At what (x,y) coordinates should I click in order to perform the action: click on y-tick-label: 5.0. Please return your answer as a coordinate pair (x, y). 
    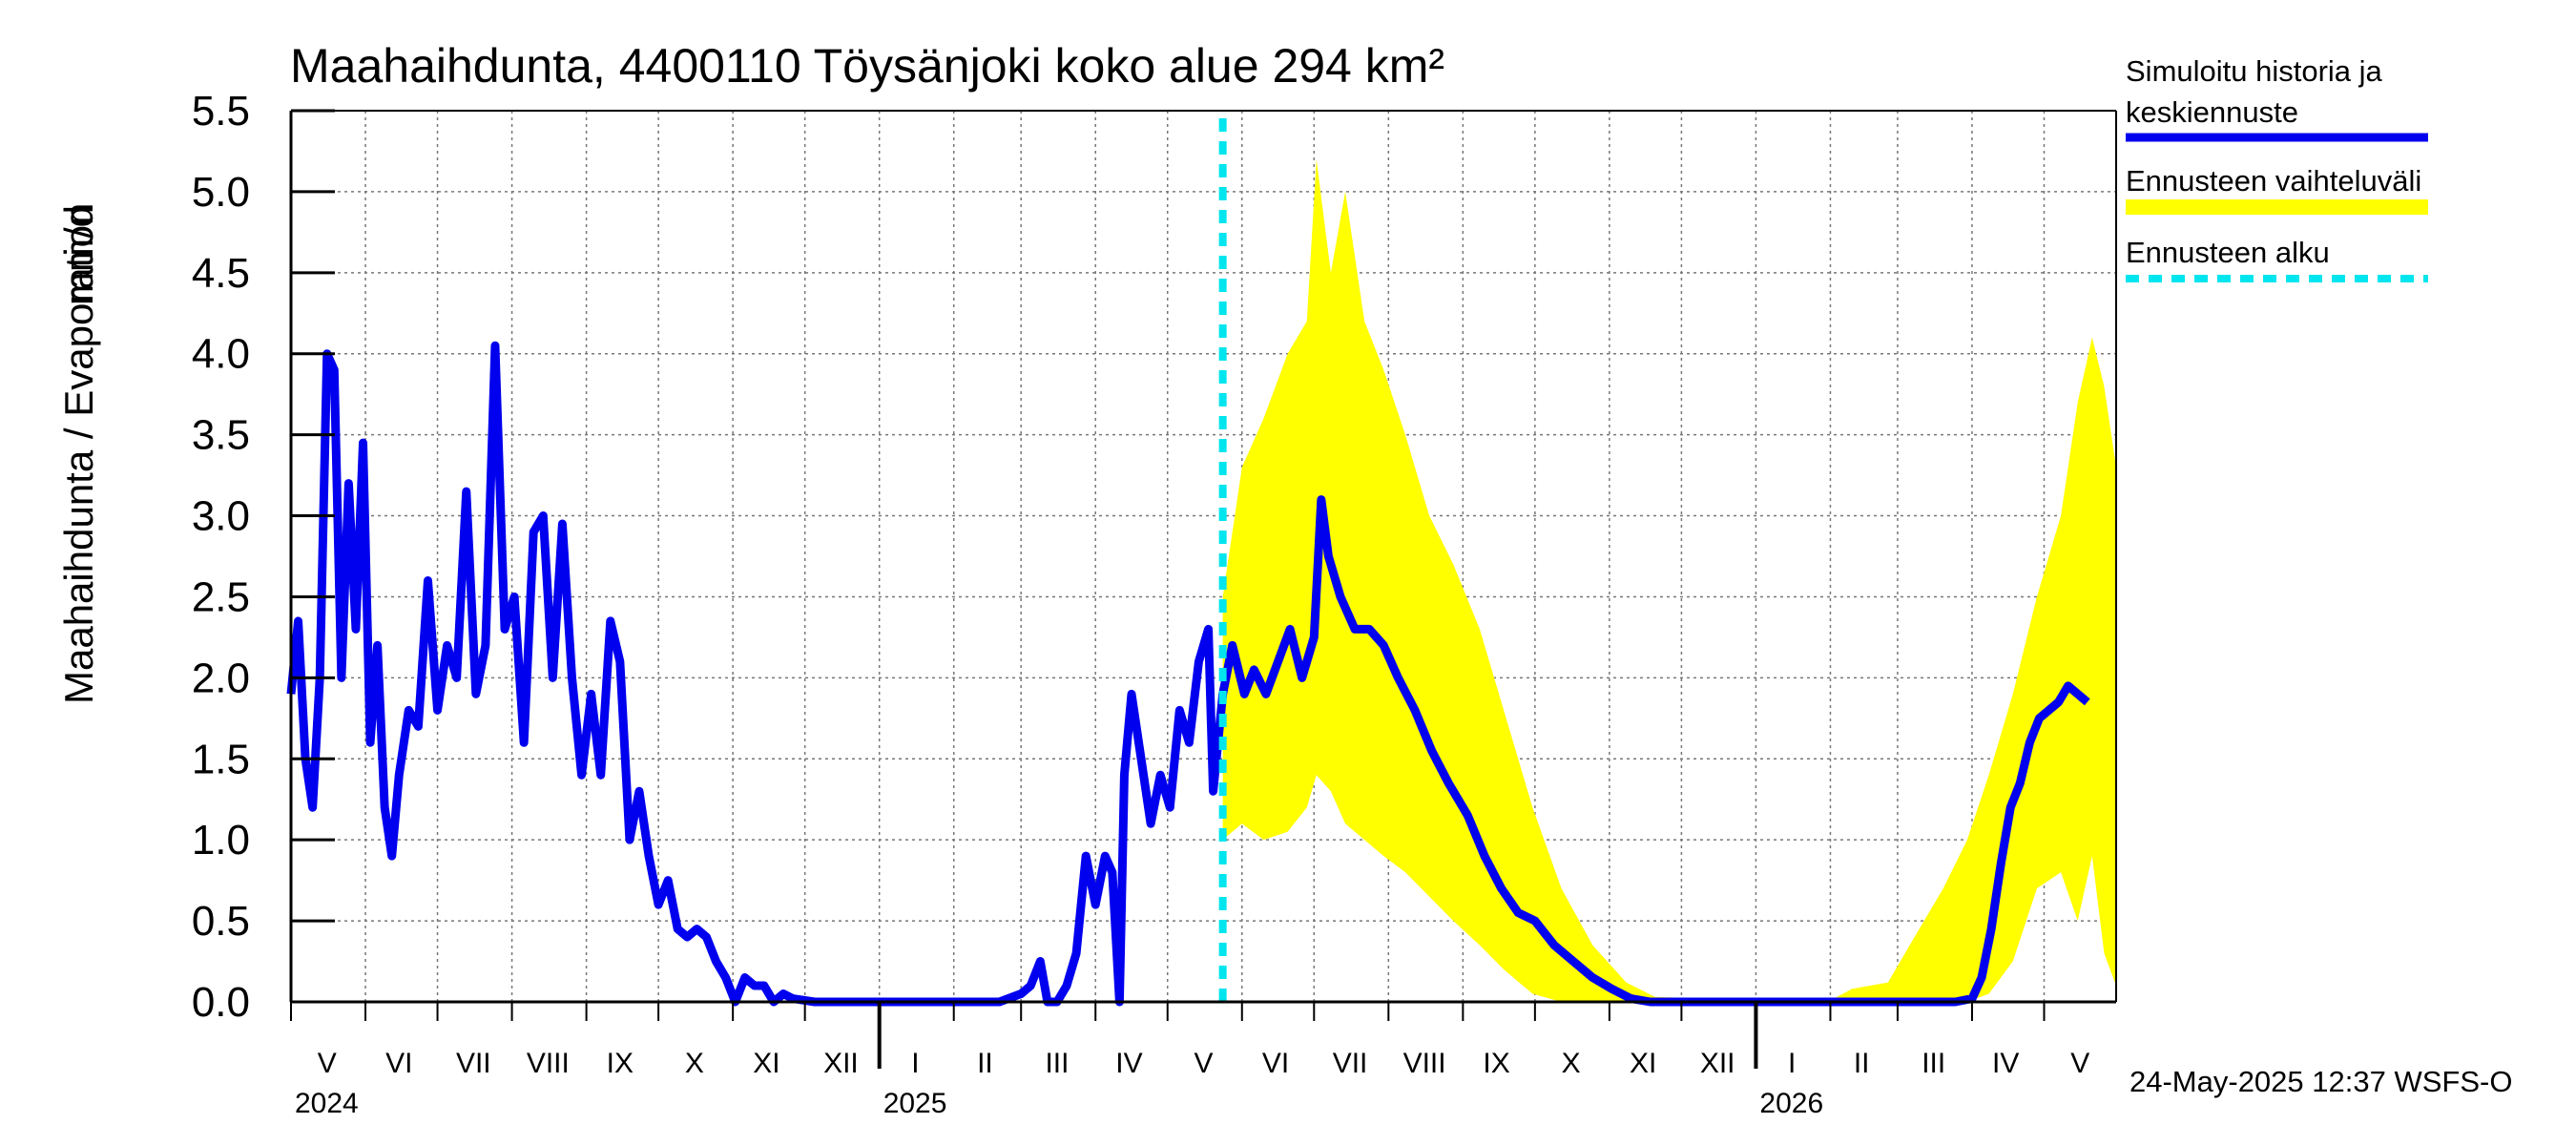
    Looking at the image, I should click on (221, 192).